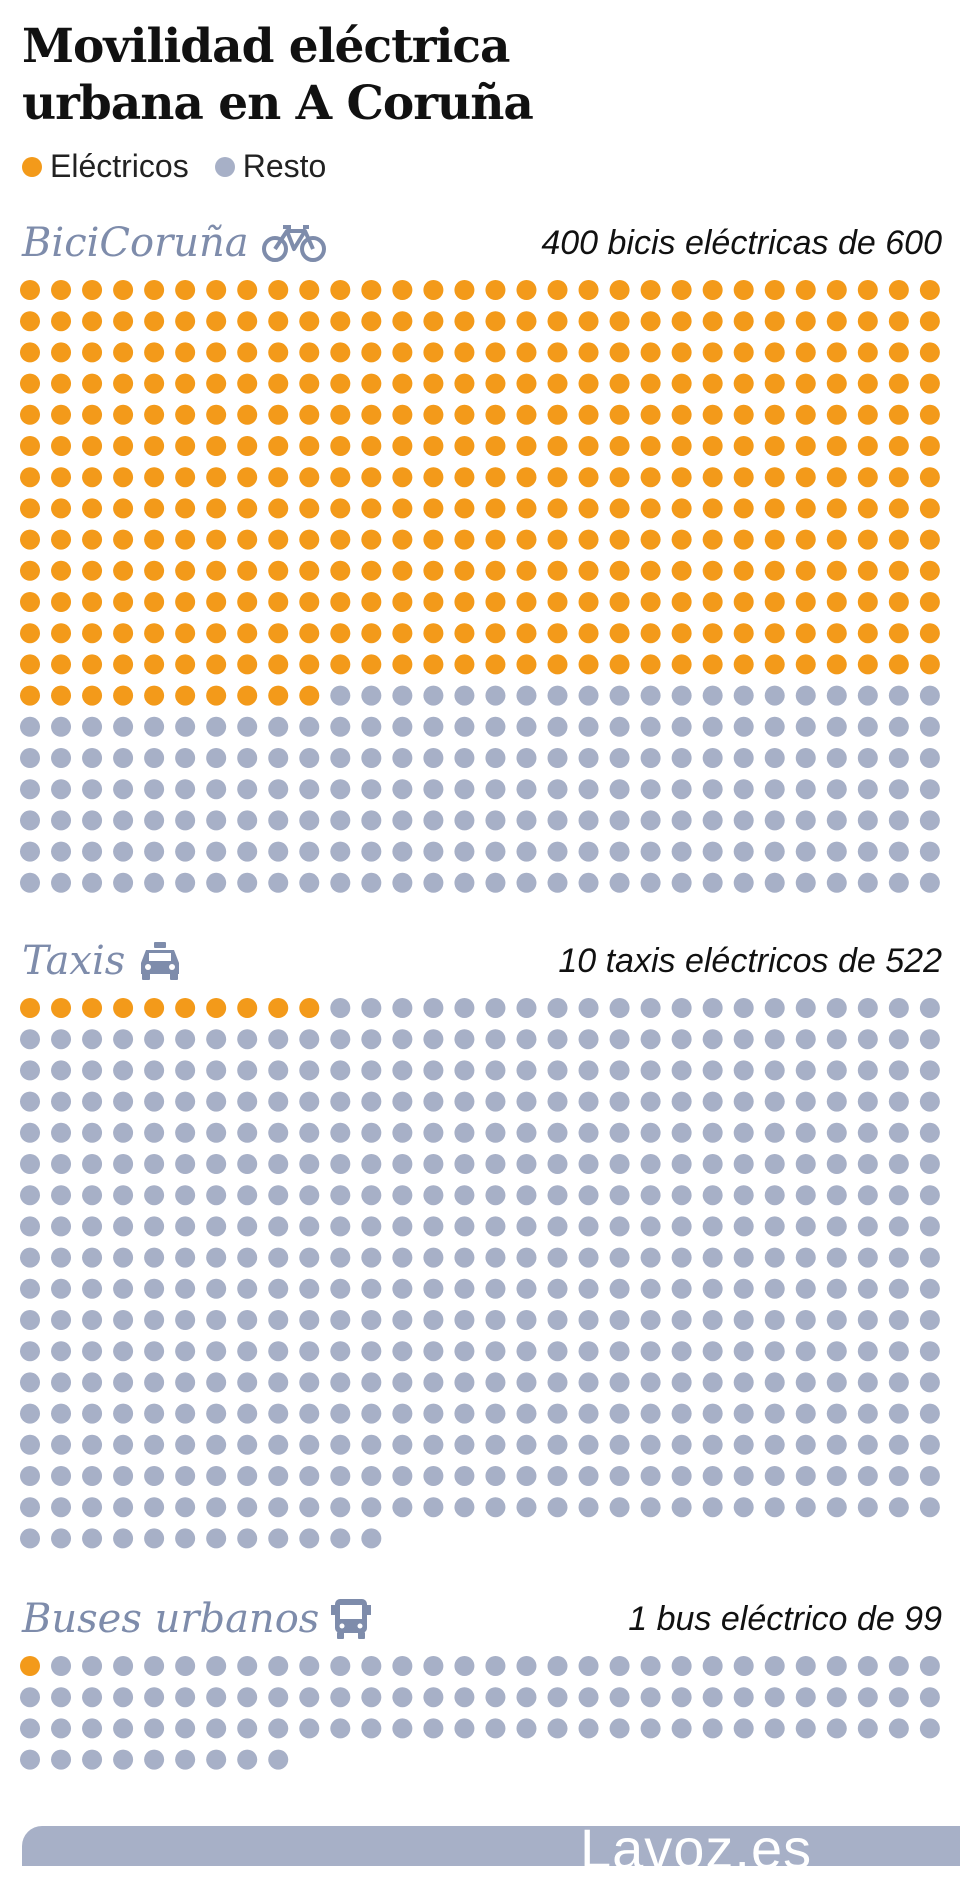 This screenshot has height=1881, width=960. What do you see at coordinates (284, 166) in the screenshot?
I see `legend-label-rest: Resto` at bounding box center [284, 166].